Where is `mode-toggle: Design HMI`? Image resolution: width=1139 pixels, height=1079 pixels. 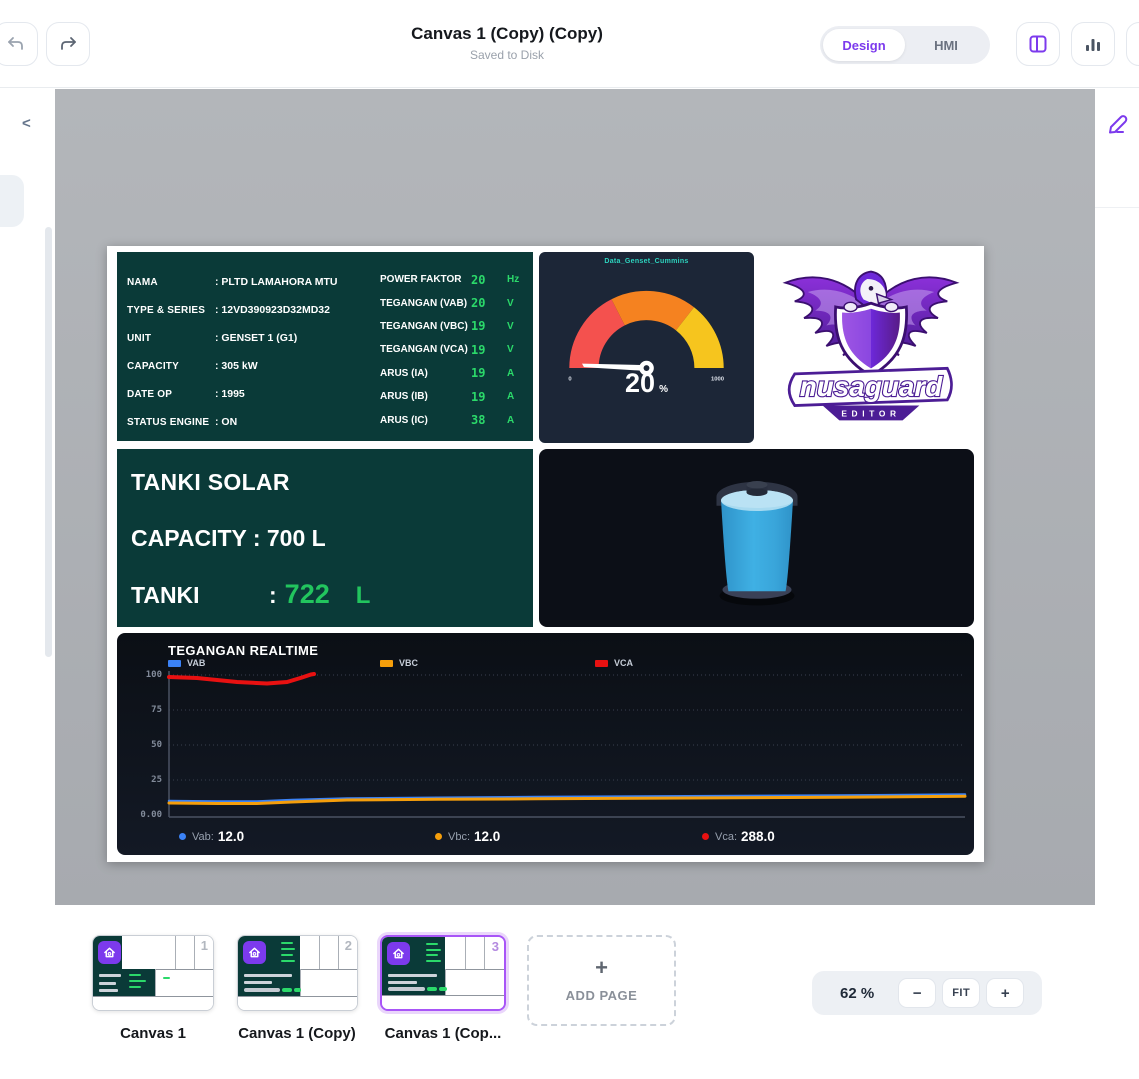 mode-toggle: Design HMI is located at coordinates (905, 45).